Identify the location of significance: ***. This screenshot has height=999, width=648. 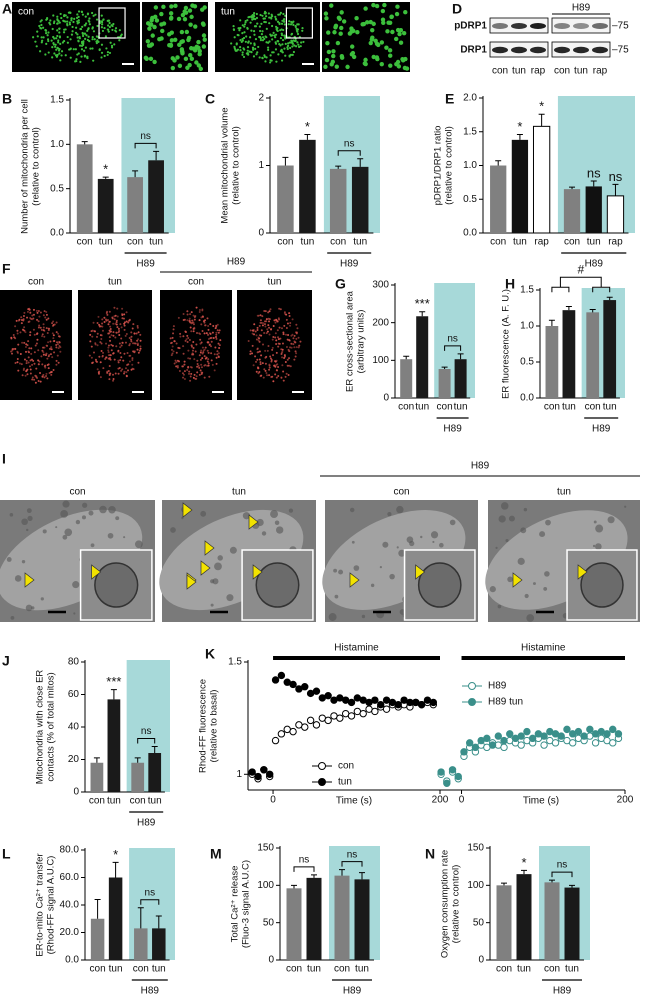
(113, 681).